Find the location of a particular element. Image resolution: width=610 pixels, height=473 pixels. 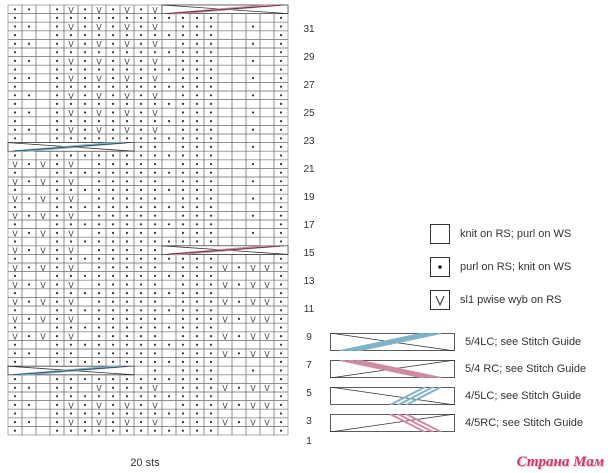

row-number: 19 is located at coordinates (309, 197).